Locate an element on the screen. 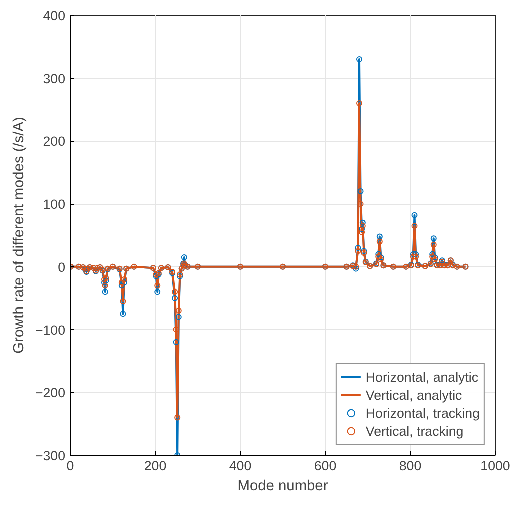  y-tick-label: −300 is located at coordinates (50, 456).